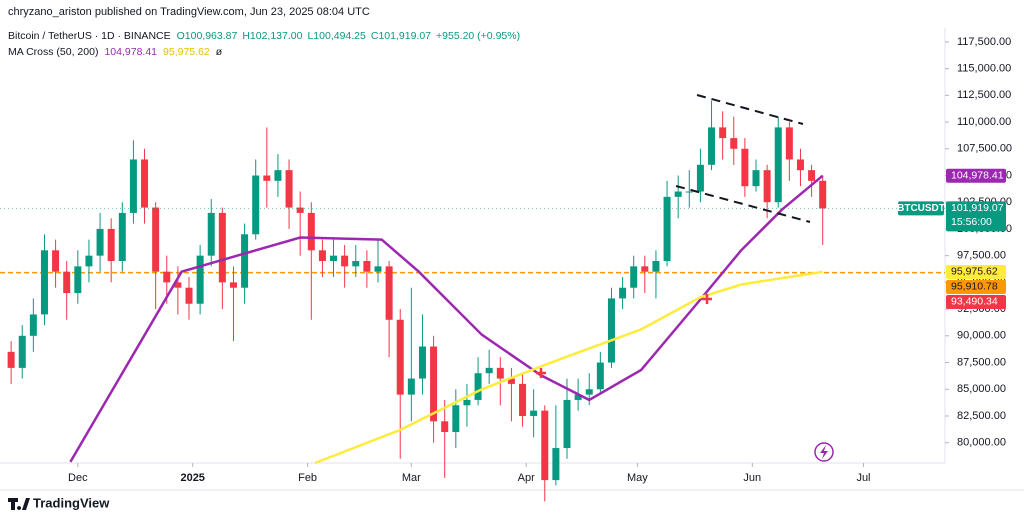 The width and height of the screenshot is (1024, 518). I want to click on y-tick-label: 115,000.00, so click(984, 69).